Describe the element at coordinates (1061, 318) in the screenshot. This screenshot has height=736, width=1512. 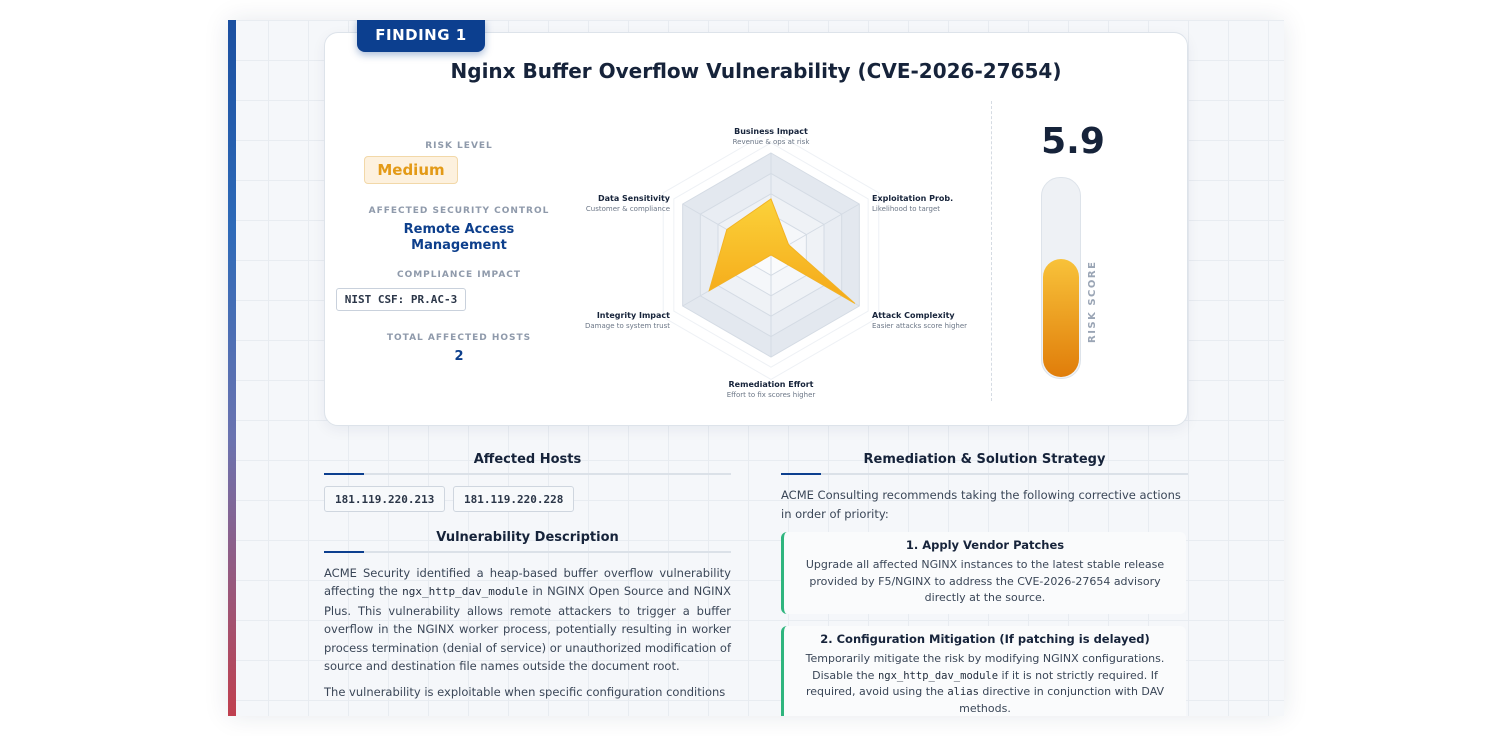
I see `risk-score-gauge-fill` at that location.